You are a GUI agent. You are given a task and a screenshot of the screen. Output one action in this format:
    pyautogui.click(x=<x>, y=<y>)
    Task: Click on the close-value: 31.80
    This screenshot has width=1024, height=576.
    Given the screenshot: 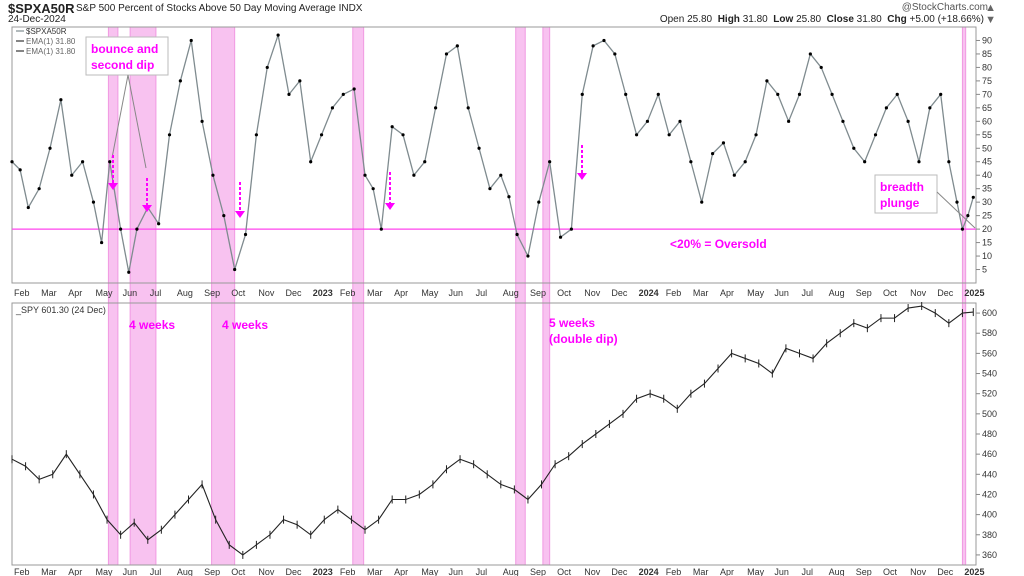 What is the action you would take?
    pyautogui.click(x=869, y=19)
    